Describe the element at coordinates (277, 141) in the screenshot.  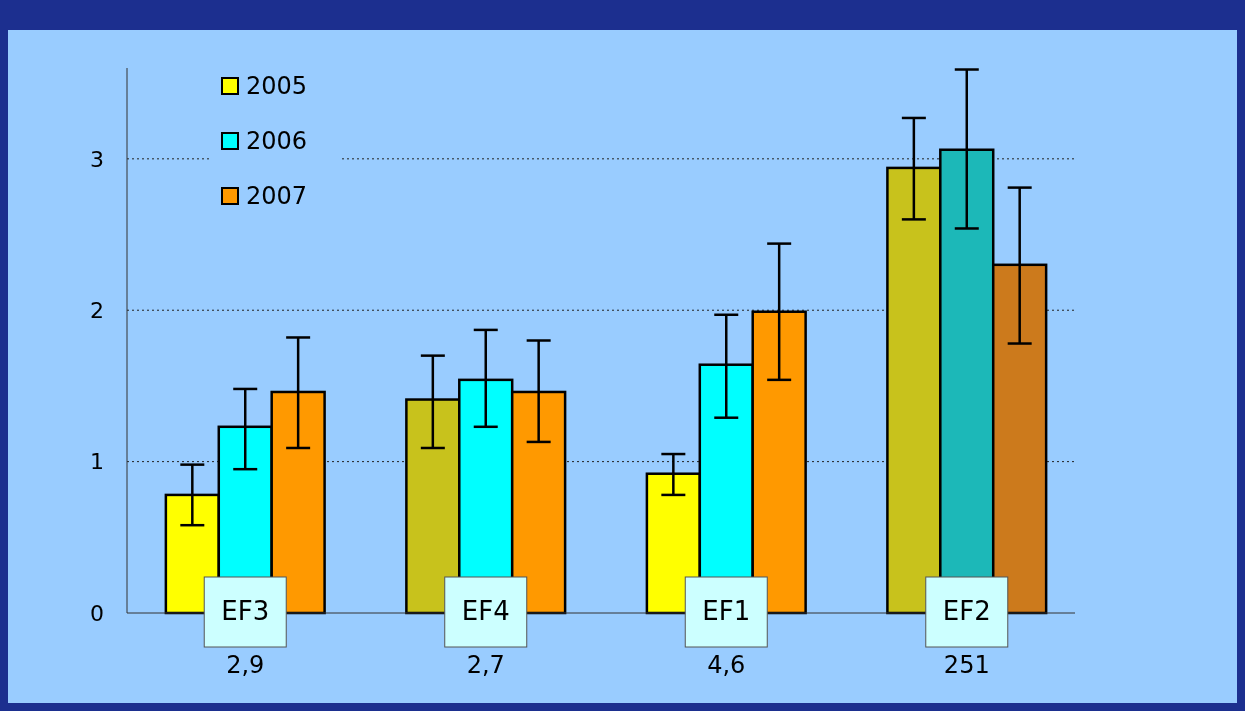
I see `legend-label: 2006` at that location.